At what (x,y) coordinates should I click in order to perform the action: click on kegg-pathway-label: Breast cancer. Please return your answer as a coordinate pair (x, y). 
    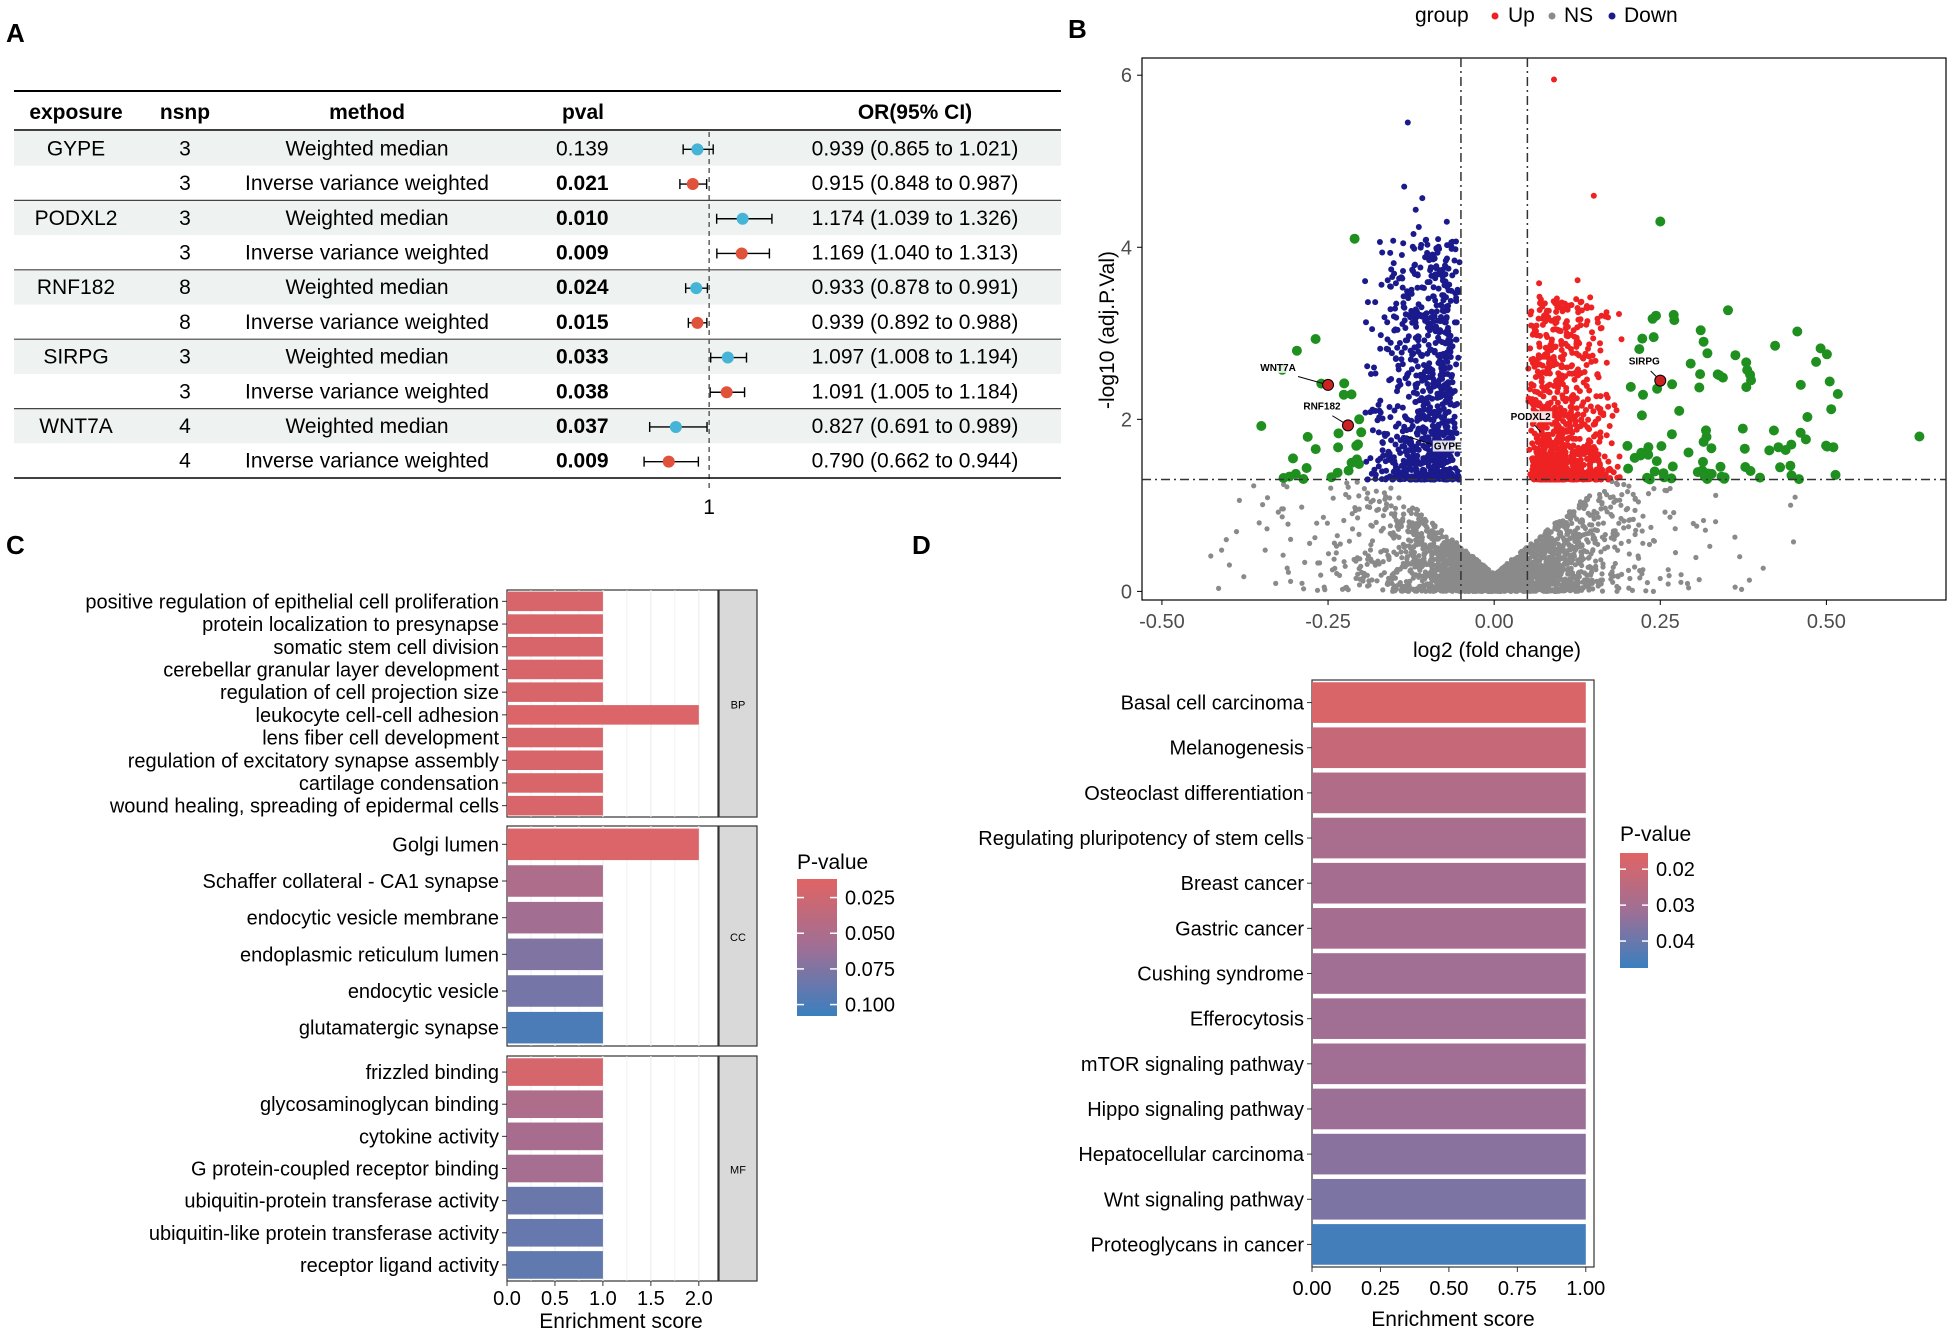
    Looking at the image, I should click on (1243, 884).